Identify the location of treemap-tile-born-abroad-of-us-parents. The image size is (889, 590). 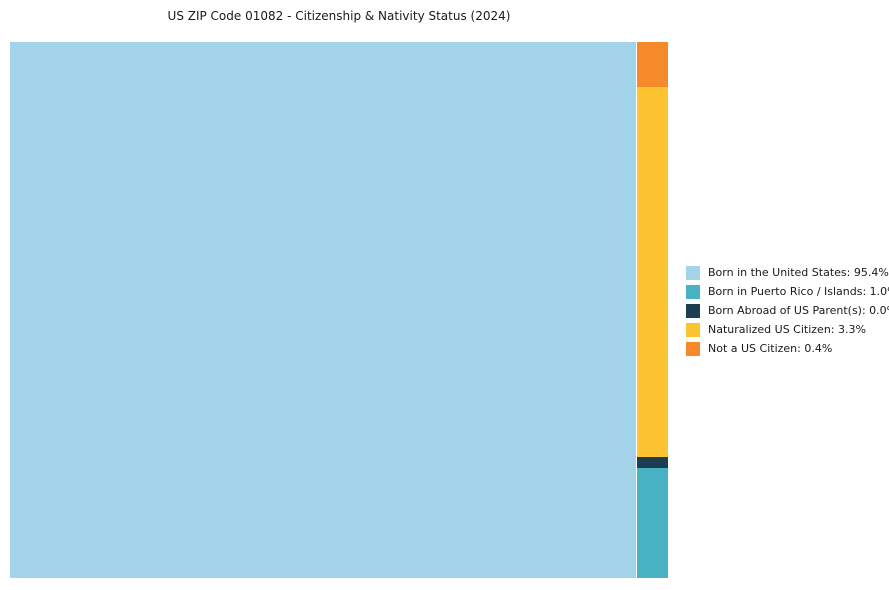
(652, 462).